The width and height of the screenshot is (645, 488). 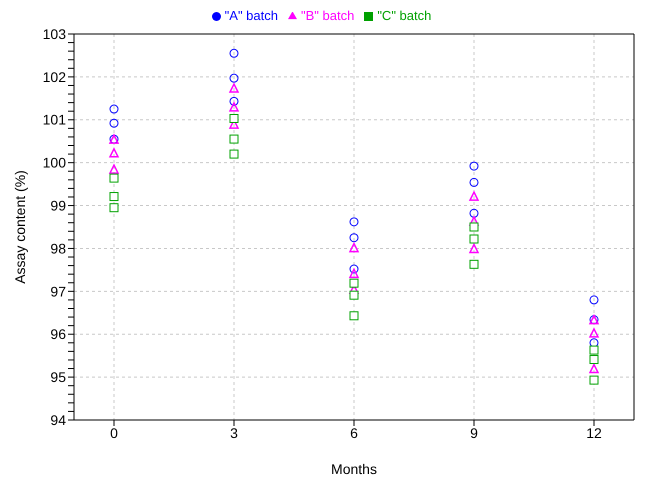 What do you see at coordinates (58, 291) in the screenshot?
I see `y-tick-label: 97` at bounding box center [58, 291].